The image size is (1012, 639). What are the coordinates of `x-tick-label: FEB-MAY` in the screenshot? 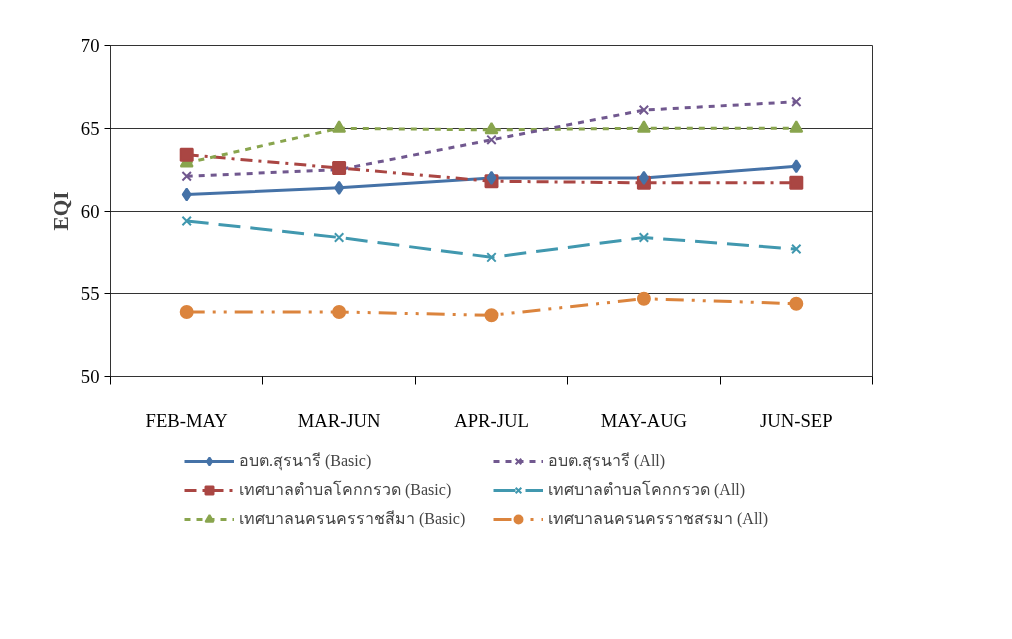 It's located at (186, 420).